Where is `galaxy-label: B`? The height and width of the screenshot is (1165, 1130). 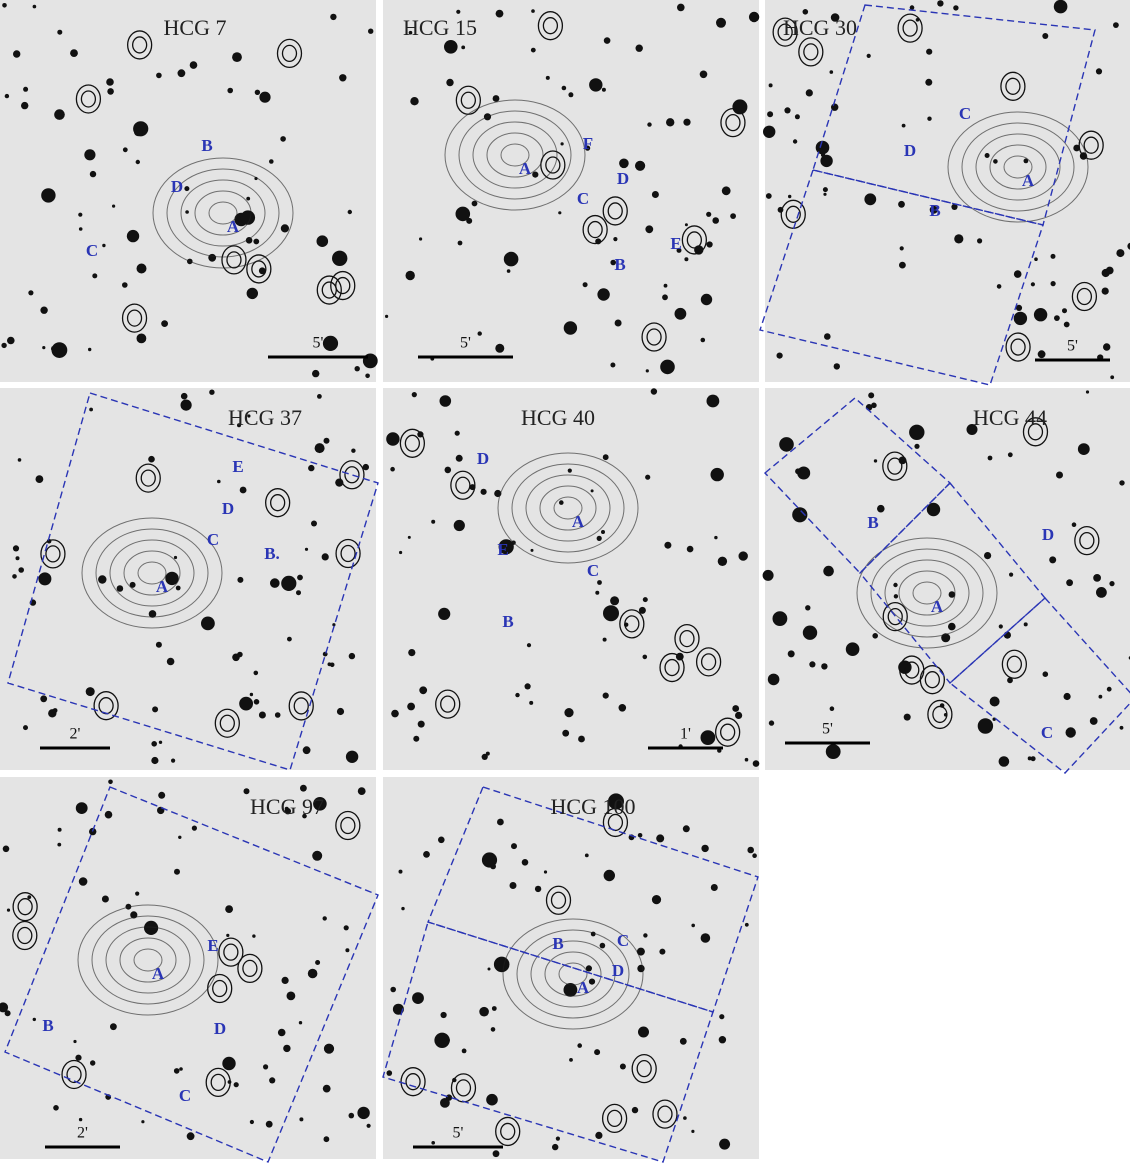 galaxy-label: B is located at coordinates (557, 943).